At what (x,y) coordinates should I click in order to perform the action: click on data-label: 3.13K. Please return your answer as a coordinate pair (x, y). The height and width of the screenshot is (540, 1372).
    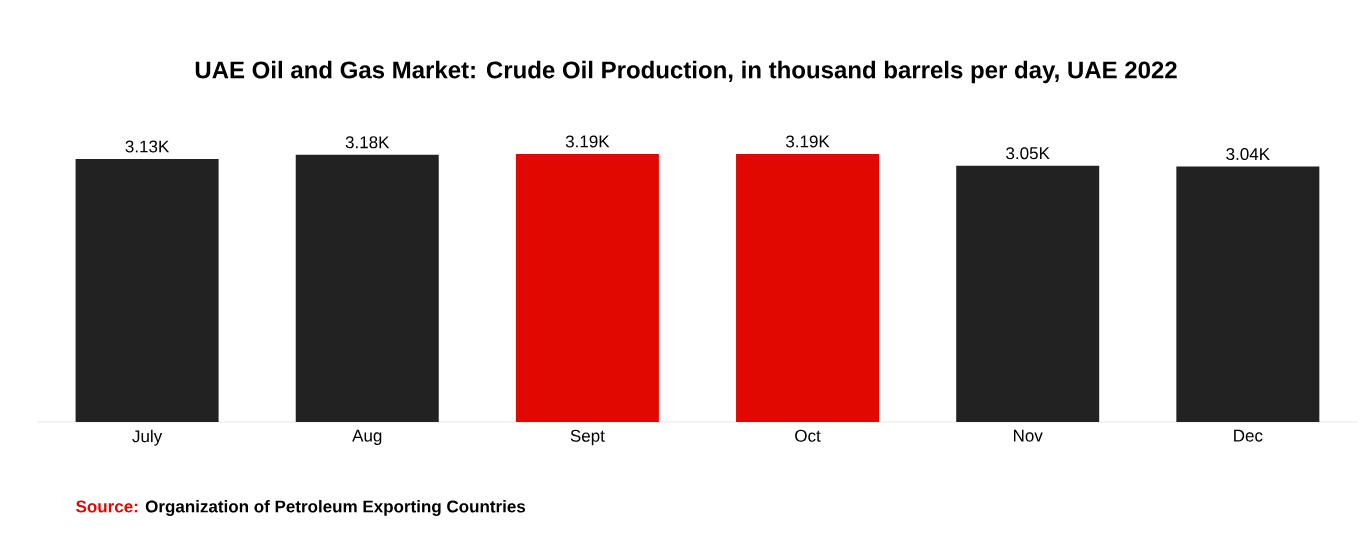
    Looking at the image, I should click on (147, 146).